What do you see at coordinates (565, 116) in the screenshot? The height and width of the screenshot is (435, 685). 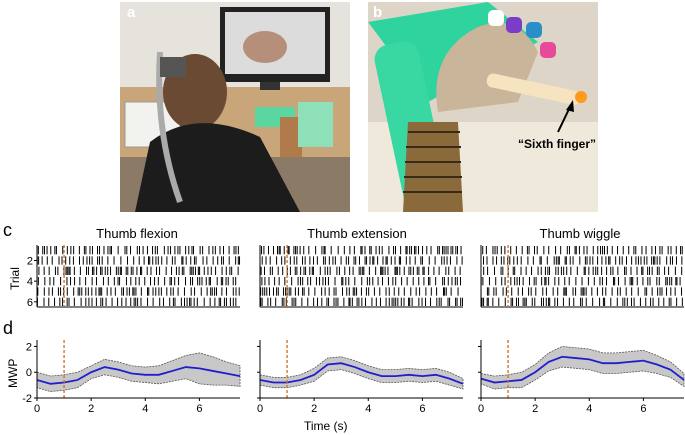 I see `sixth-finger-arrow` at bounding box center [565, 116].